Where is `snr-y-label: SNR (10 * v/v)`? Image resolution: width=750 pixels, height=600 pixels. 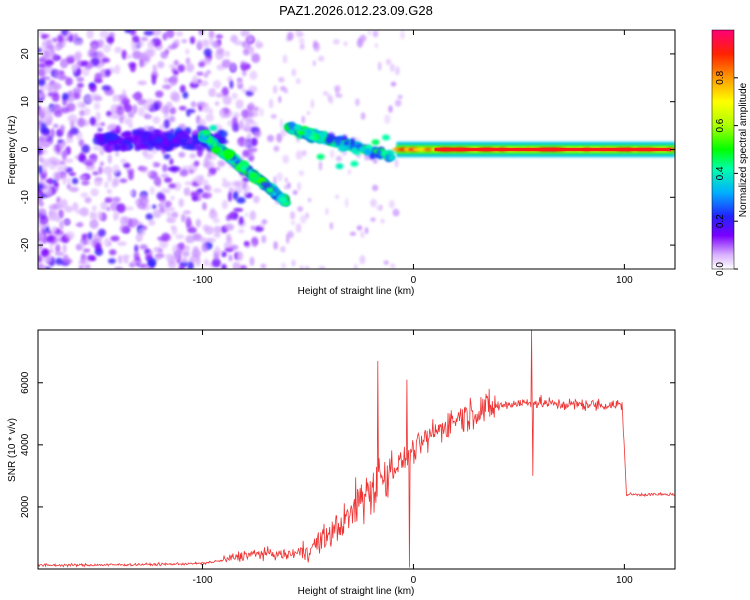 snr-y-label: SNR (10 * v/v) is located at coordinates (12, 450).